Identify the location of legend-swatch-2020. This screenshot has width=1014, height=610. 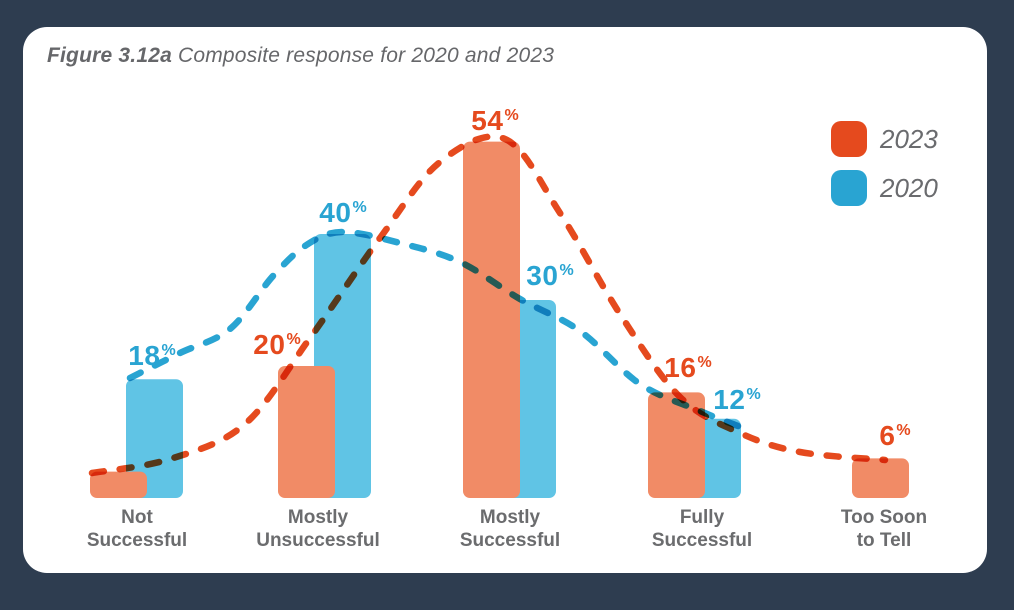
(849, 188).